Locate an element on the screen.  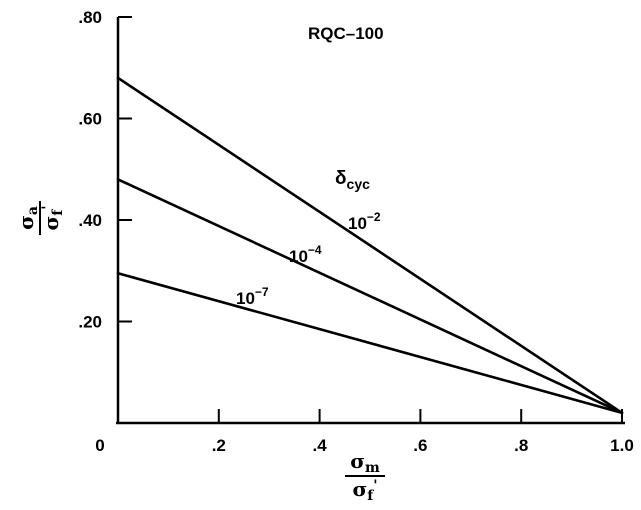
y-label-numerator: σa is located at coordinates (27, 218).